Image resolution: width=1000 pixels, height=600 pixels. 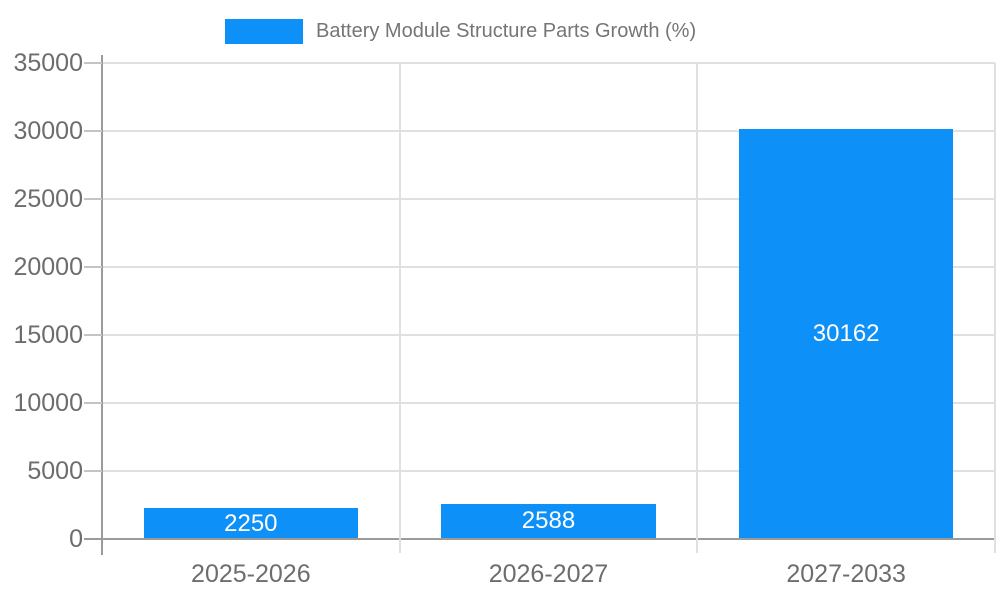 I want to click on bar: 30162, so click(x=846, y=333).